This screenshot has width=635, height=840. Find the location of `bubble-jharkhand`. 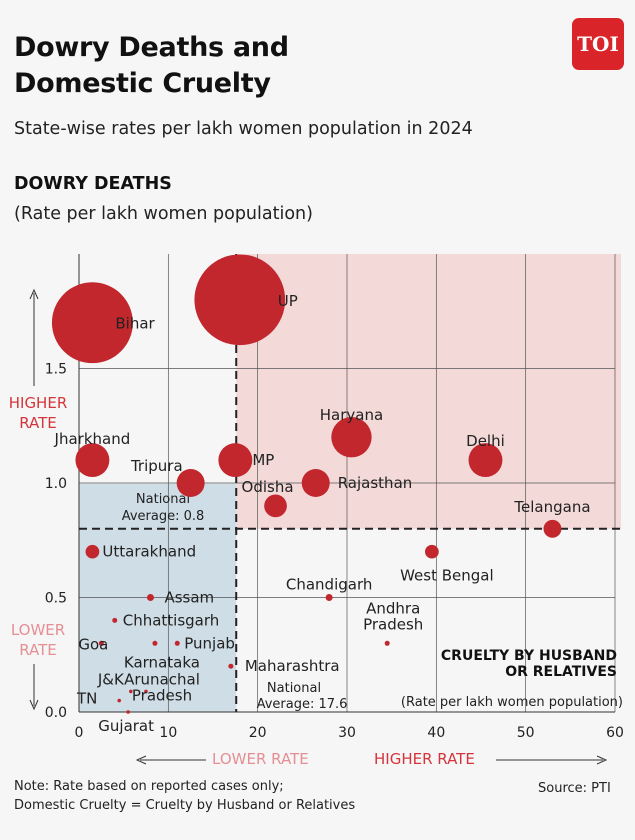

bubble-jharkhand is located at coordinates (92, 460).